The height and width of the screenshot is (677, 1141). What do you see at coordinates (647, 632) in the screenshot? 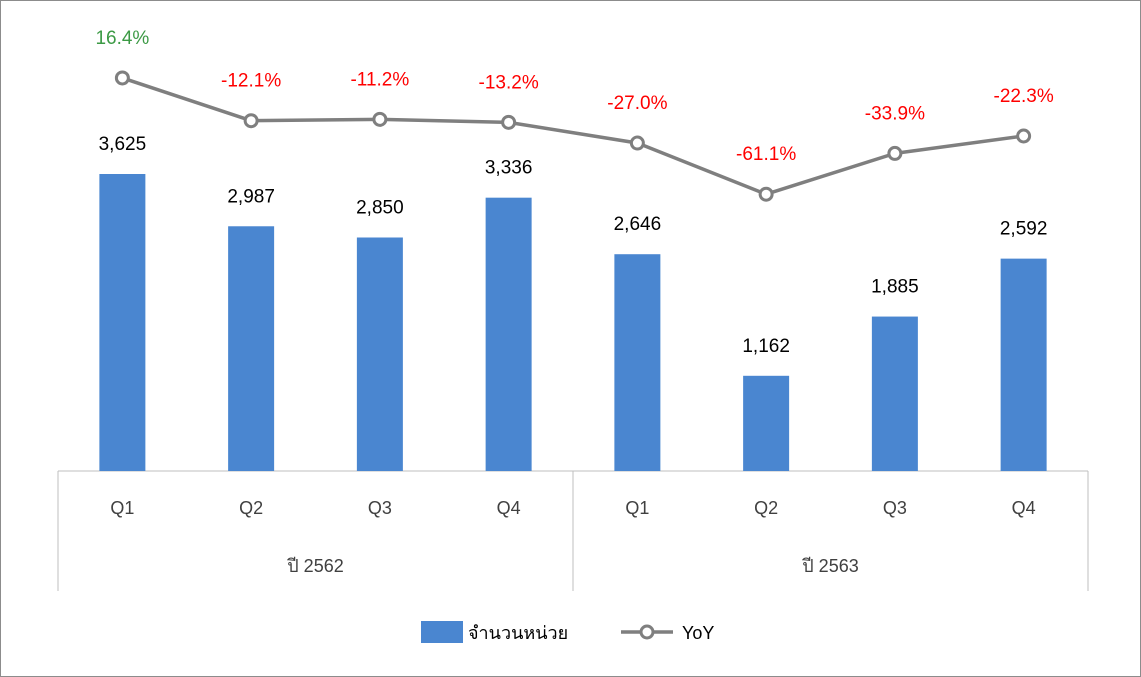
I see `legend-swatch-marker` at bounding box center [647, 632].